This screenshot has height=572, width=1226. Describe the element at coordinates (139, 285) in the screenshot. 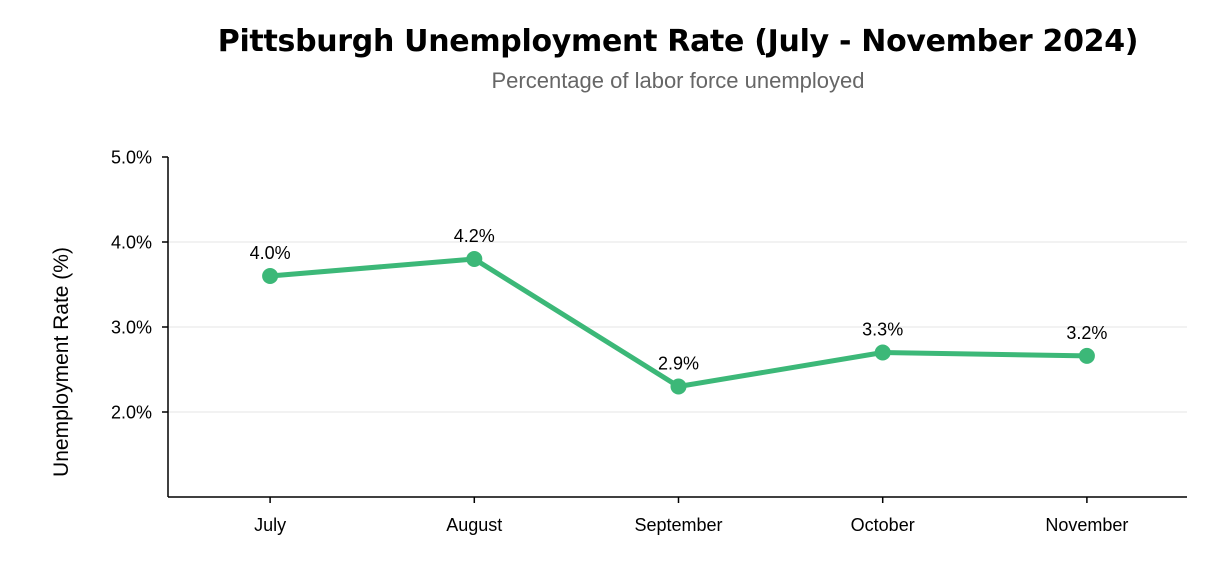

I see `y-tick-labels: 2.0% 3.0% 4.0% 5.0%` at that location.